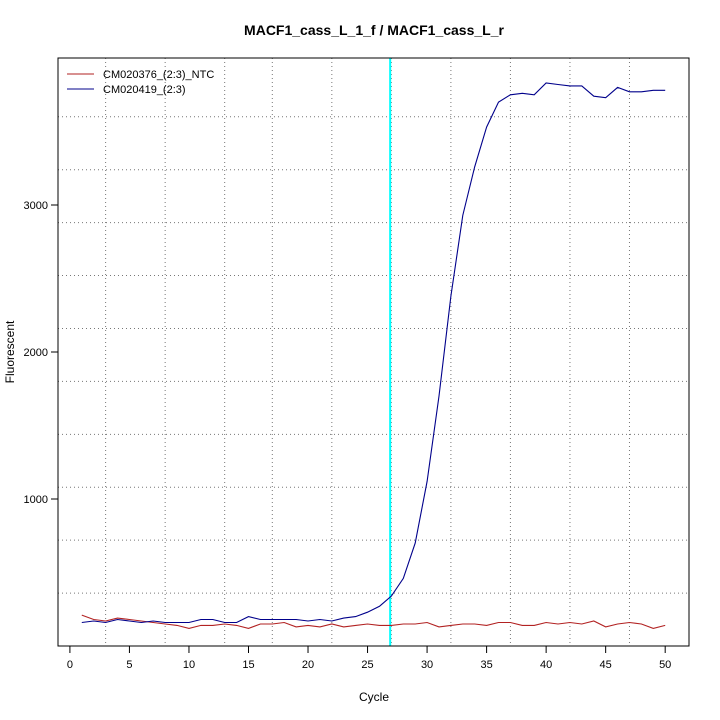 This screenshot has height=720, width=720. I want to click on x-axis: 0 5 10 15 20 25 30 35 40 45 50, so click(369, 658).